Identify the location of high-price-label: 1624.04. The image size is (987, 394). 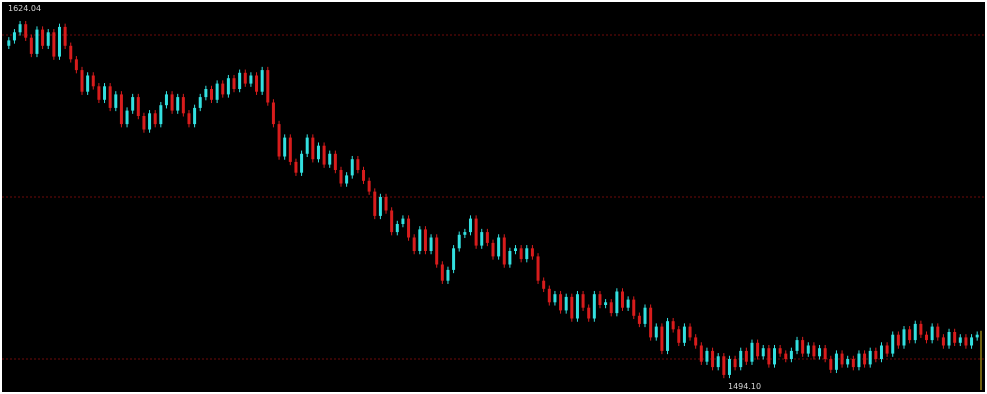
(24, 8).